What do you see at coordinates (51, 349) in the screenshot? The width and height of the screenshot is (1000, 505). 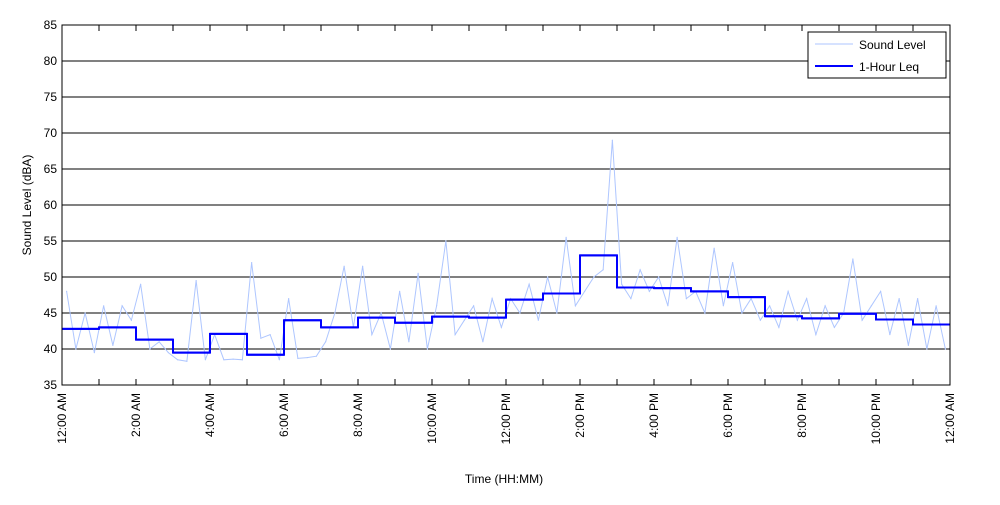 I see `y-tick-label: 40` at bounding box center [51, 349].